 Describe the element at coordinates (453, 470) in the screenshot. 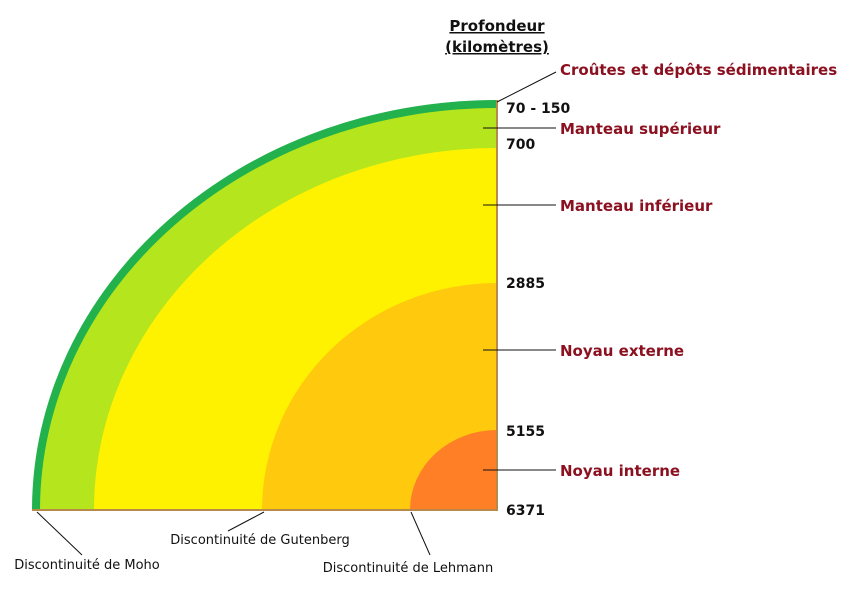

I see `inner-core` at that location.